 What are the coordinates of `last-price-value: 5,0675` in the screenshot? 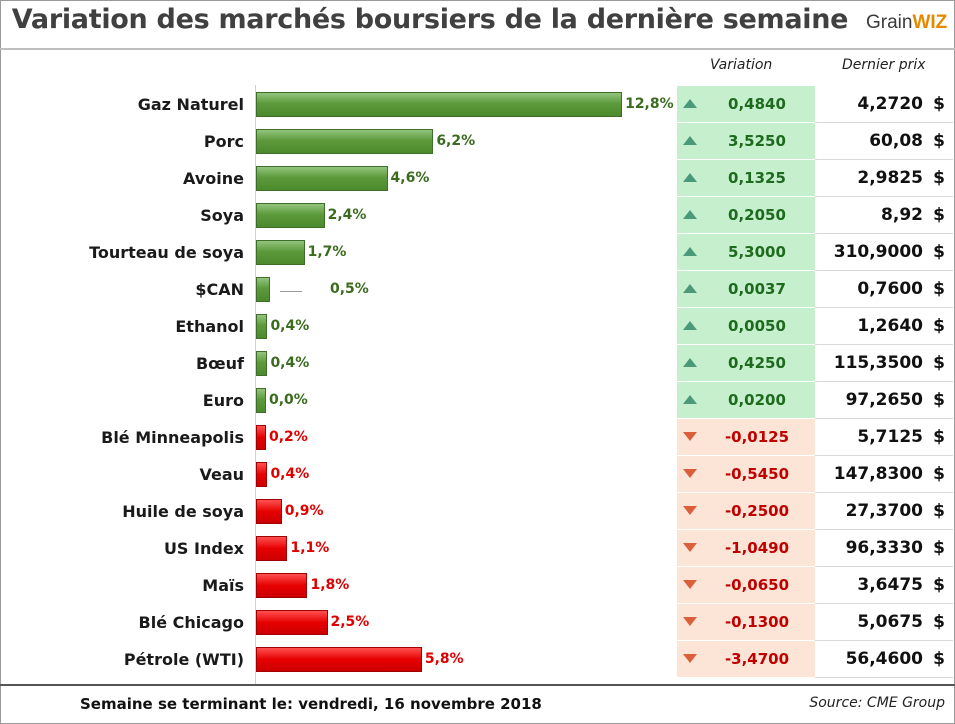 It's located at (890, 622).